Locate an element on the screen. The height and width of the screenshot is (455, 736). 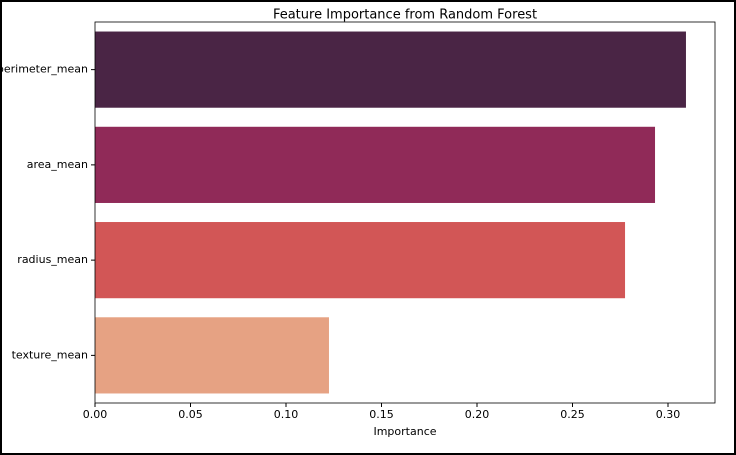
y-tick-label: perimeter_mean is located at coordinates (44, 69).